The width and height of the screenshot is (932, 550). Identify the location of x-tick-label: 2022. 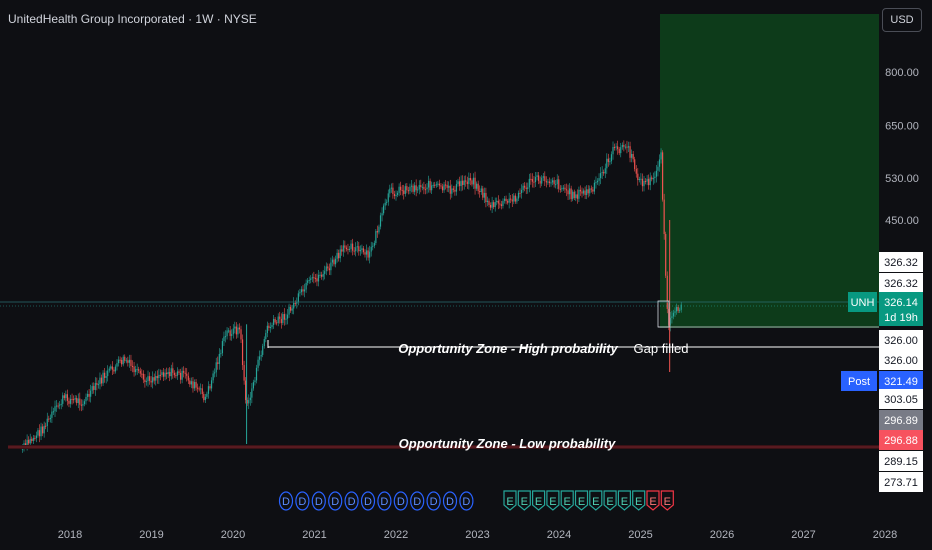
(396, 535).